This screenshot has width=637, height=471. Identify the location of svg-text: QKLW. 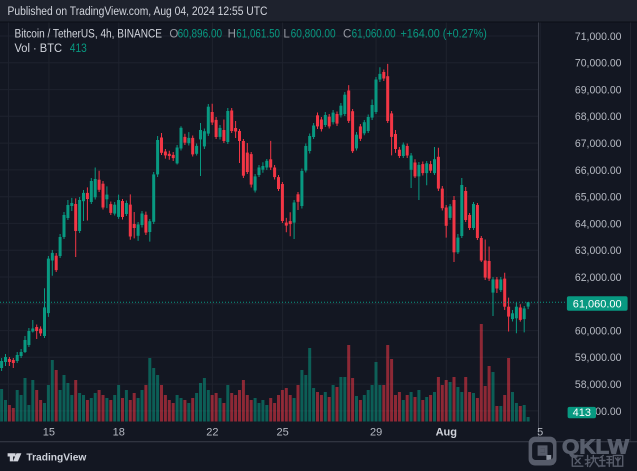
(595, 447).